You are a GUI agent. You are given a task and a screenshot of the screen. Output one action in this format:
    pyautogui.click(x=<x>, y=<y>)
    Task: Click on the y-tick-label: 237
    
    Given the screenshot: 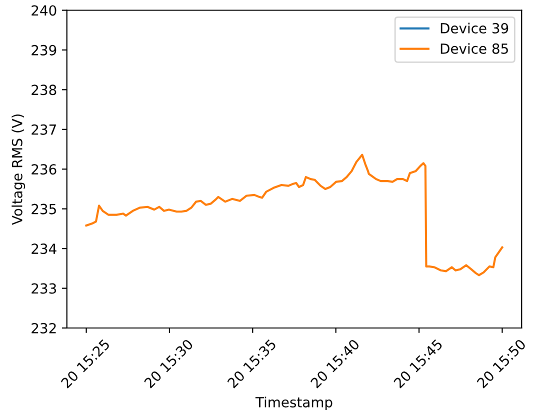 What is the action you would take?
    pyautogui.click(x=44, y=129)
    